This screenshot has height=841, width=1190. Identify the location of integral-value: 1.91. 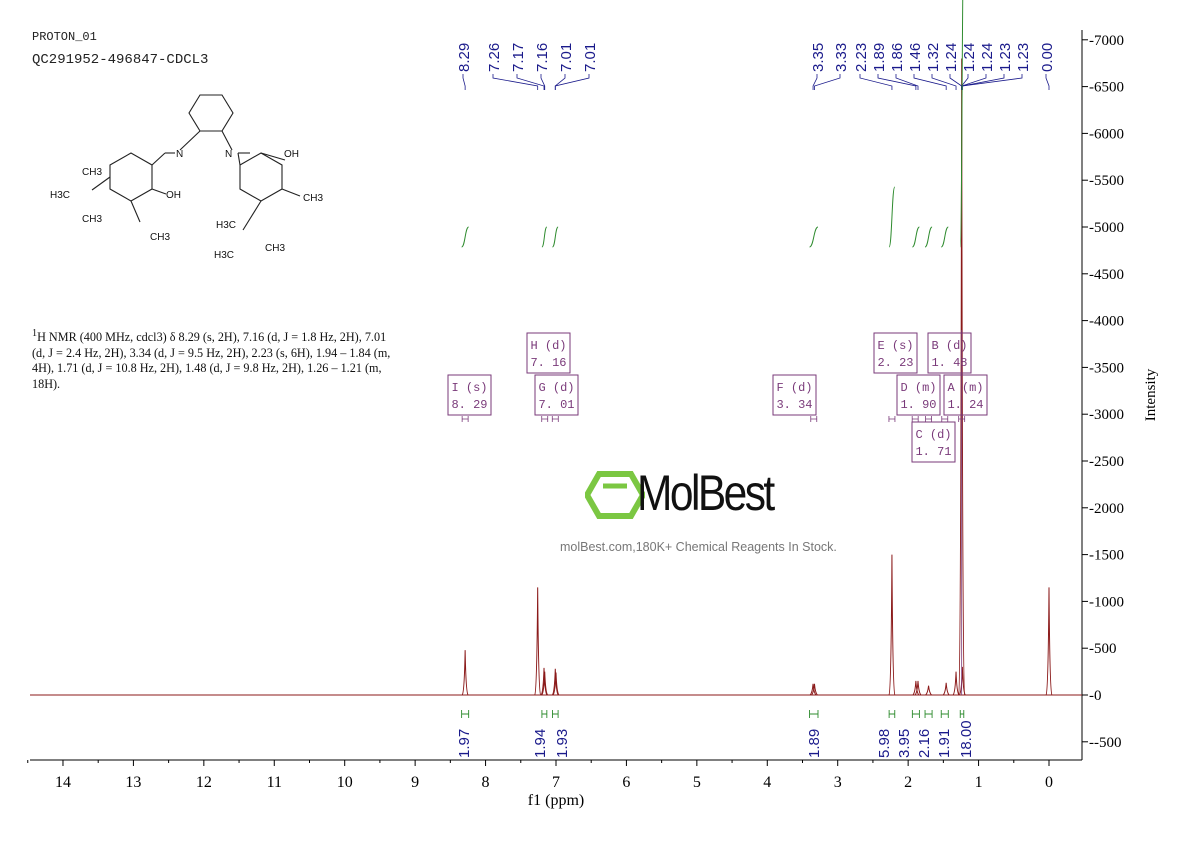
(944, 743).